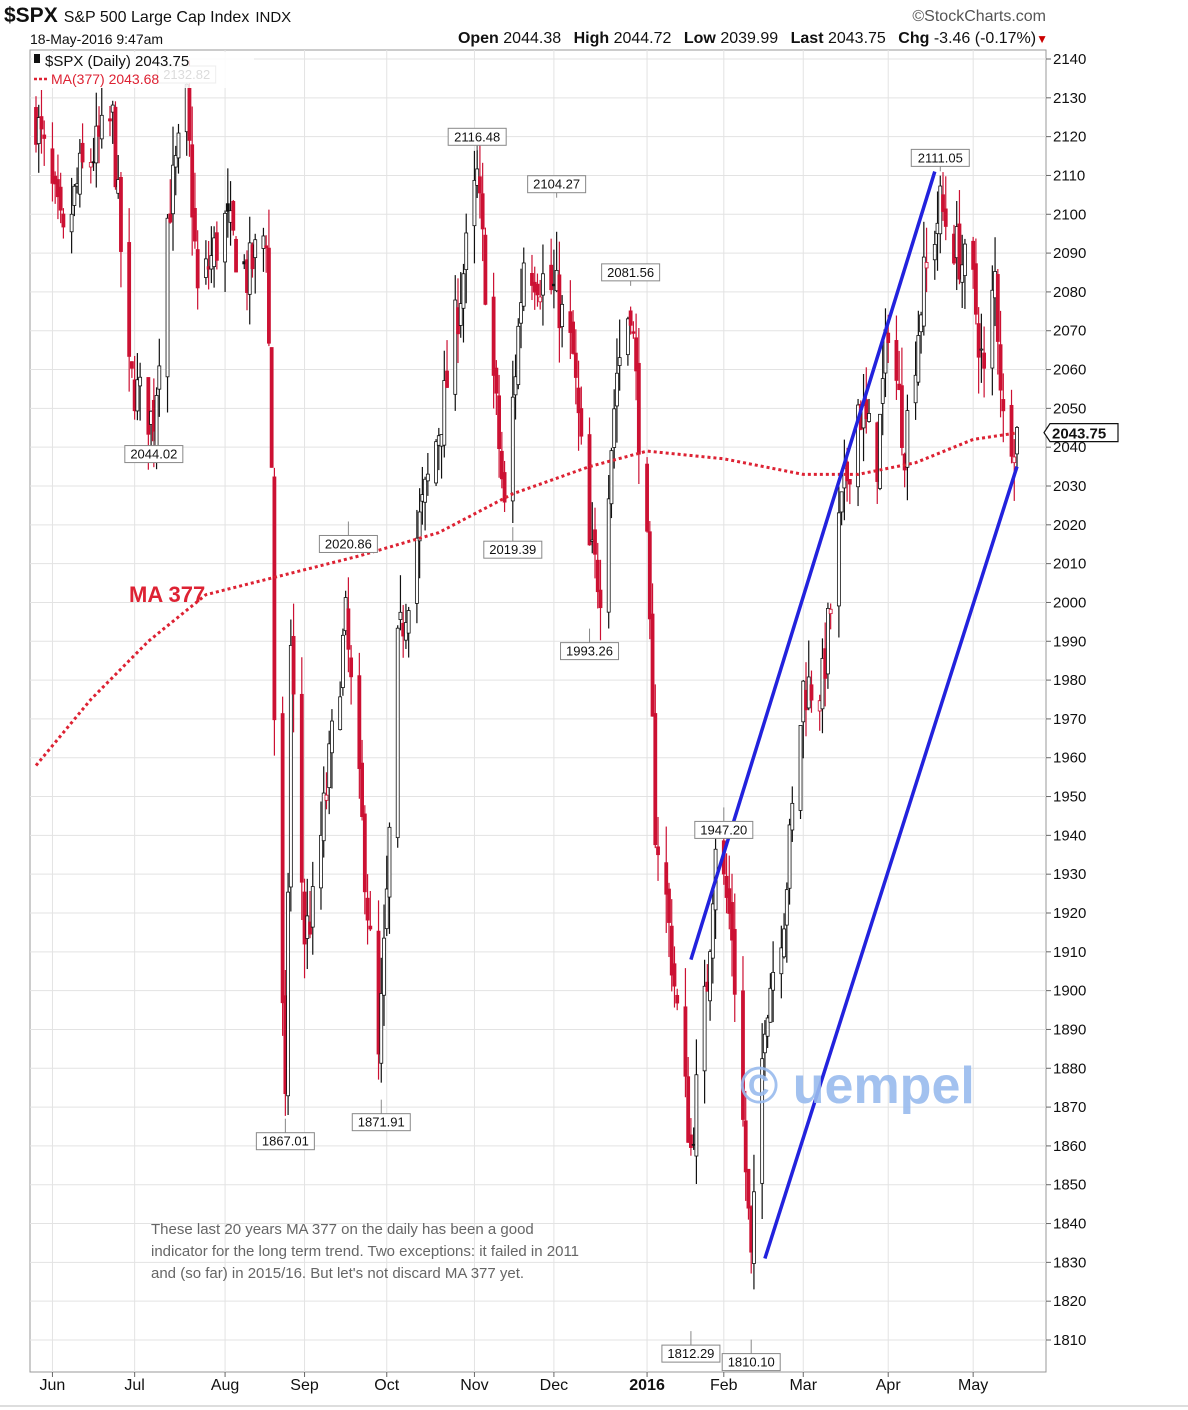  Describe the element at coordinates (723, 829) in the screenshot. I see `annotation-label: 1947.20` at that location.